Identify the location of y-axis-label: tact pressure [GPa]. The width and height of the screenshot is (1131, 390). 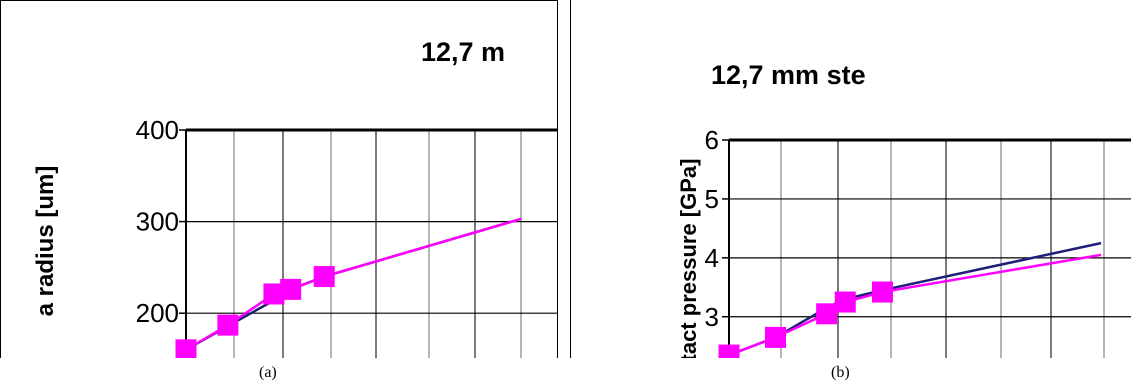
(688, 258).